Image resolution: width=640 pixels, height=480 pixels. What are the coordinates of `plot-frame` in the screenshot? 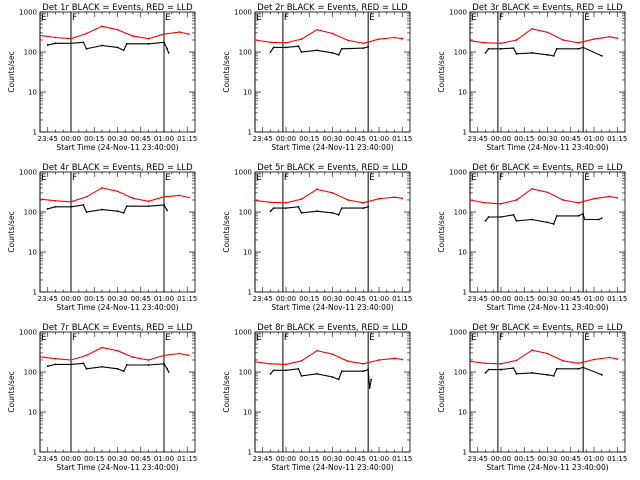 It's located at (332, 392).